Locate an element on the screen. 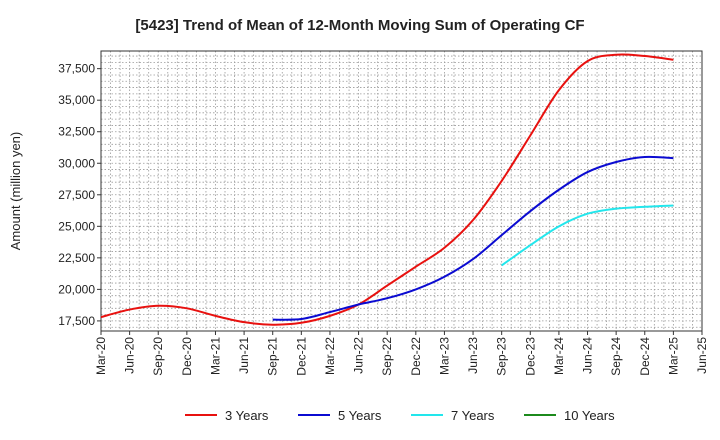 The image size is (720, 440). legend-label-3-years: 3 Years is located at coordinates (247, 415).